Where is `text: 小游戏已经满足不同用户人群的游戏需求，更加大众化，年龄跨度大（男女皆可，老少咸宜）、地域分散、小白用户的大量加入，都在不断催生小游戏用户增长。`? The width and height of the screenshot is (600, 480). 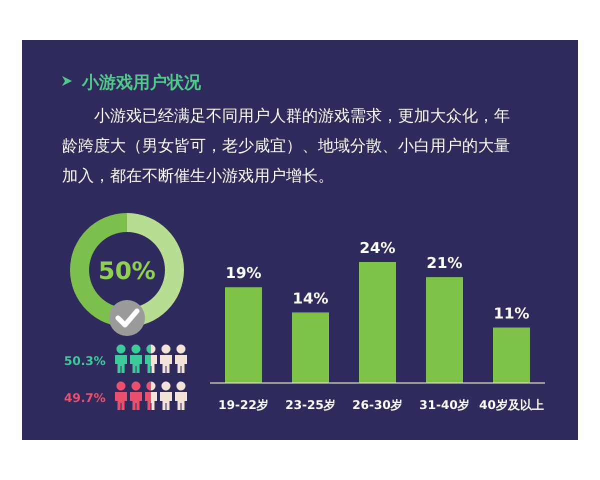 text: 小游戏已经满足不同用户人群的游戏需求，更加大众化，年龄跨度大（男女皆可，老少咸宜）、地域分散、小白用户的大量加入，都在不断催生小游戏用户增长。 is located at coordinates (286, 145).